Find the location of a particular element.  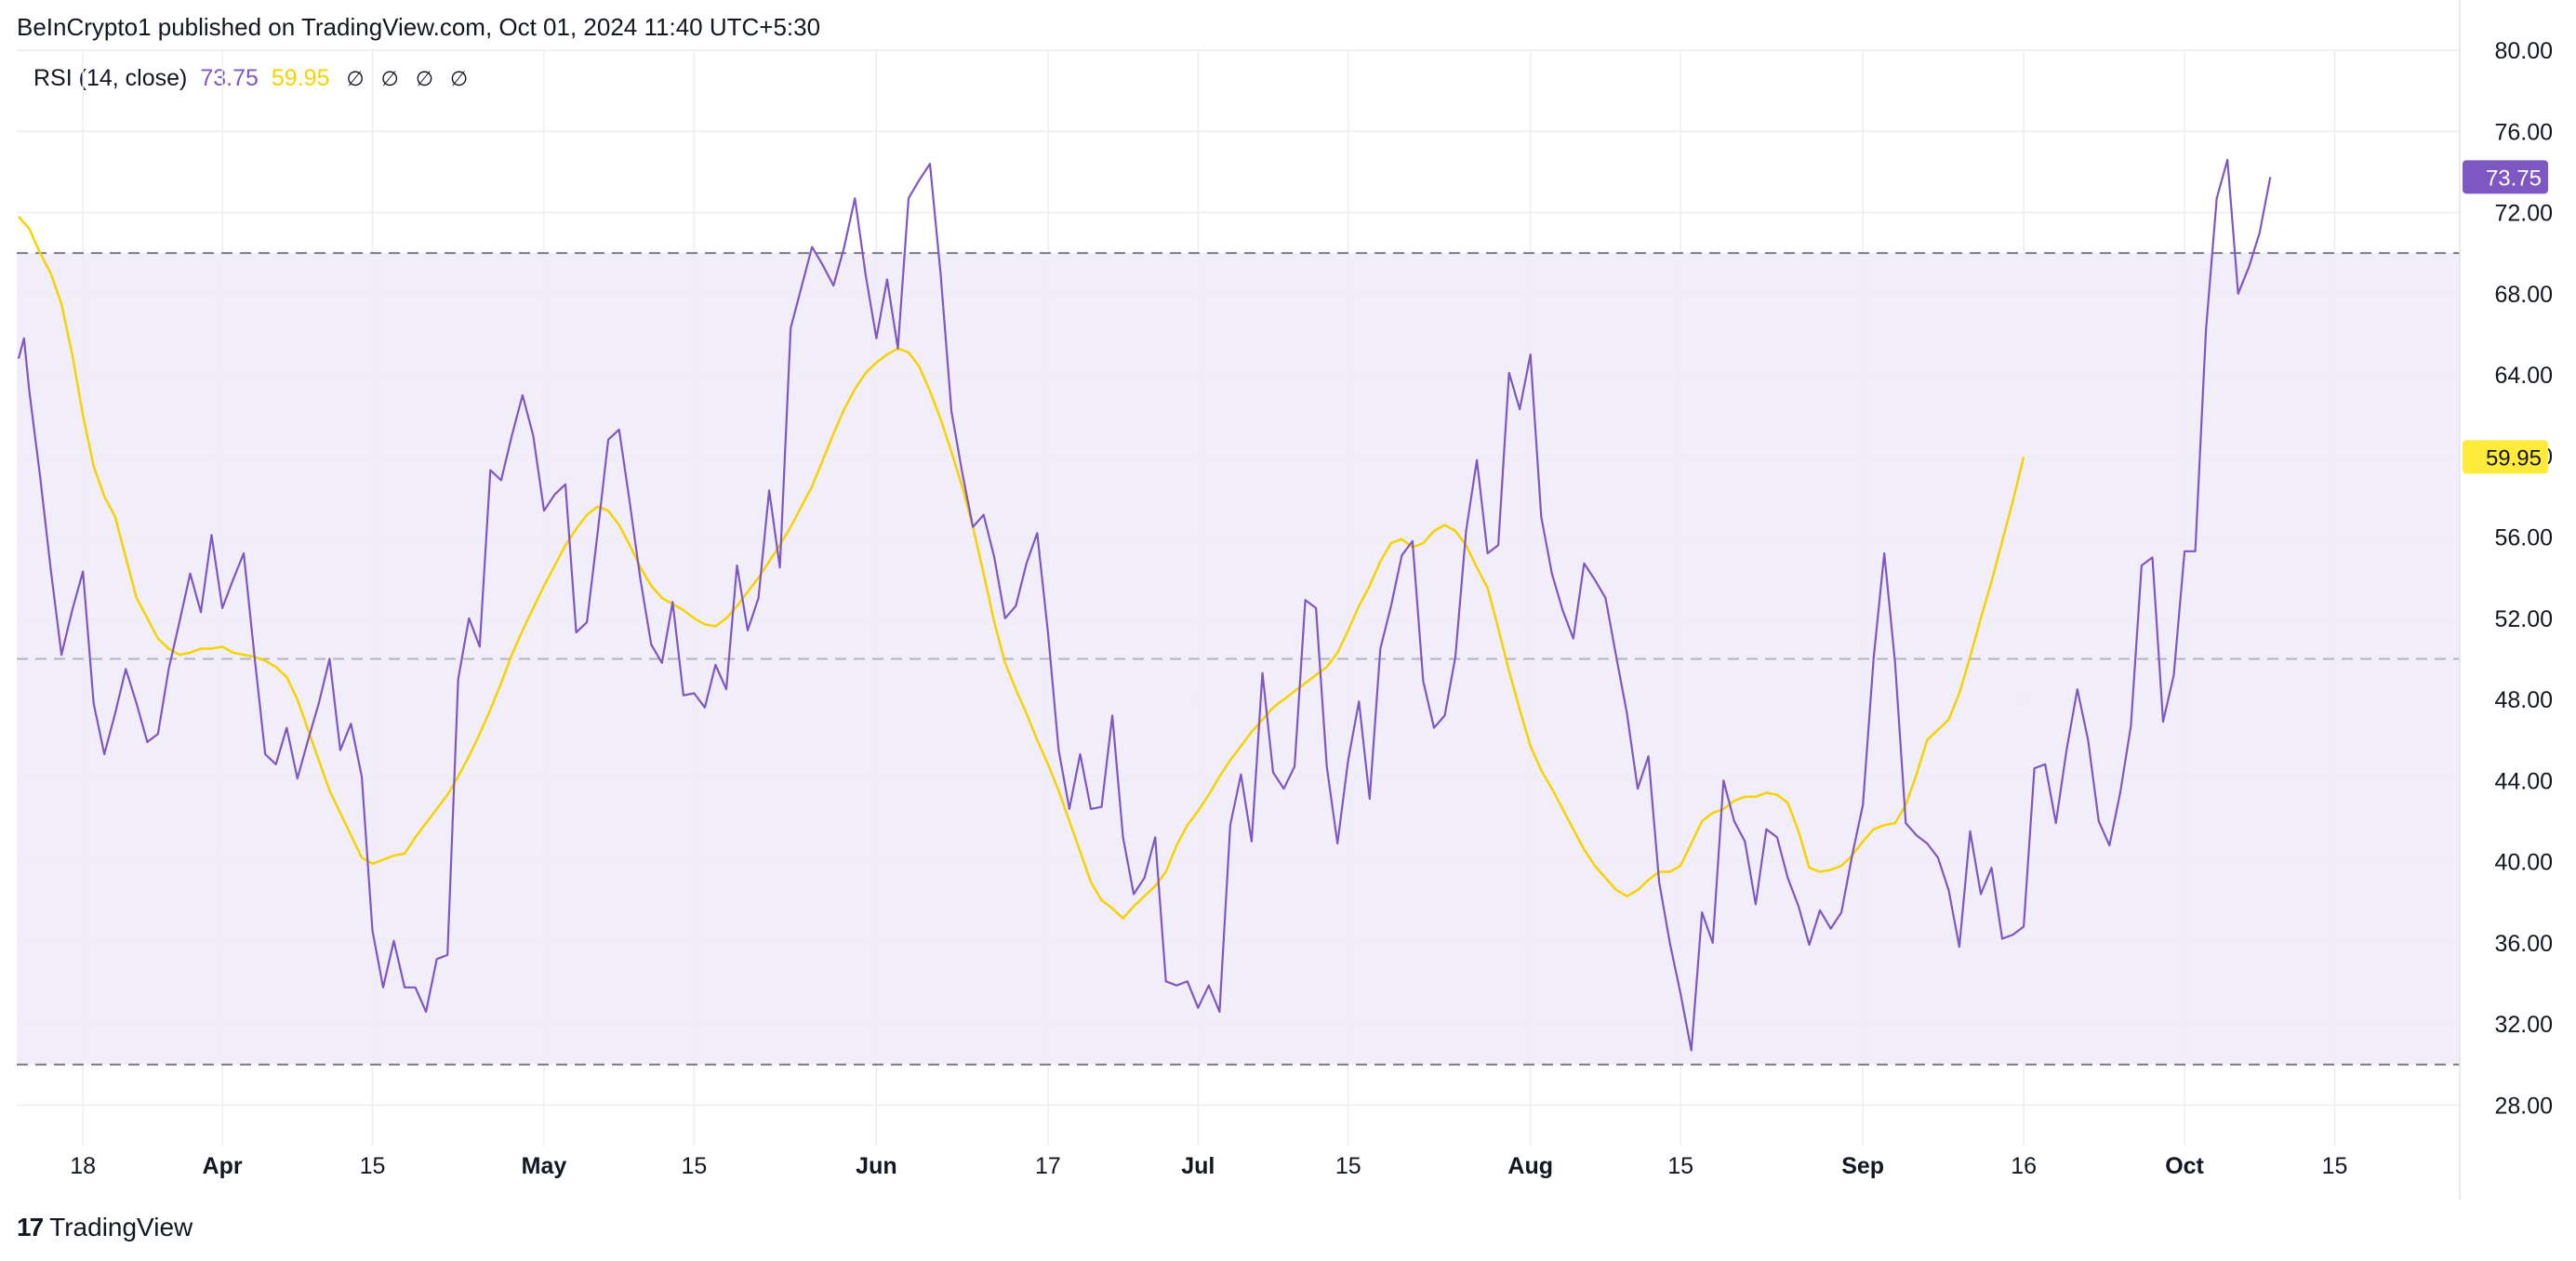

y-tick-label: 28.00 is located at coordinates (2523, 1106).